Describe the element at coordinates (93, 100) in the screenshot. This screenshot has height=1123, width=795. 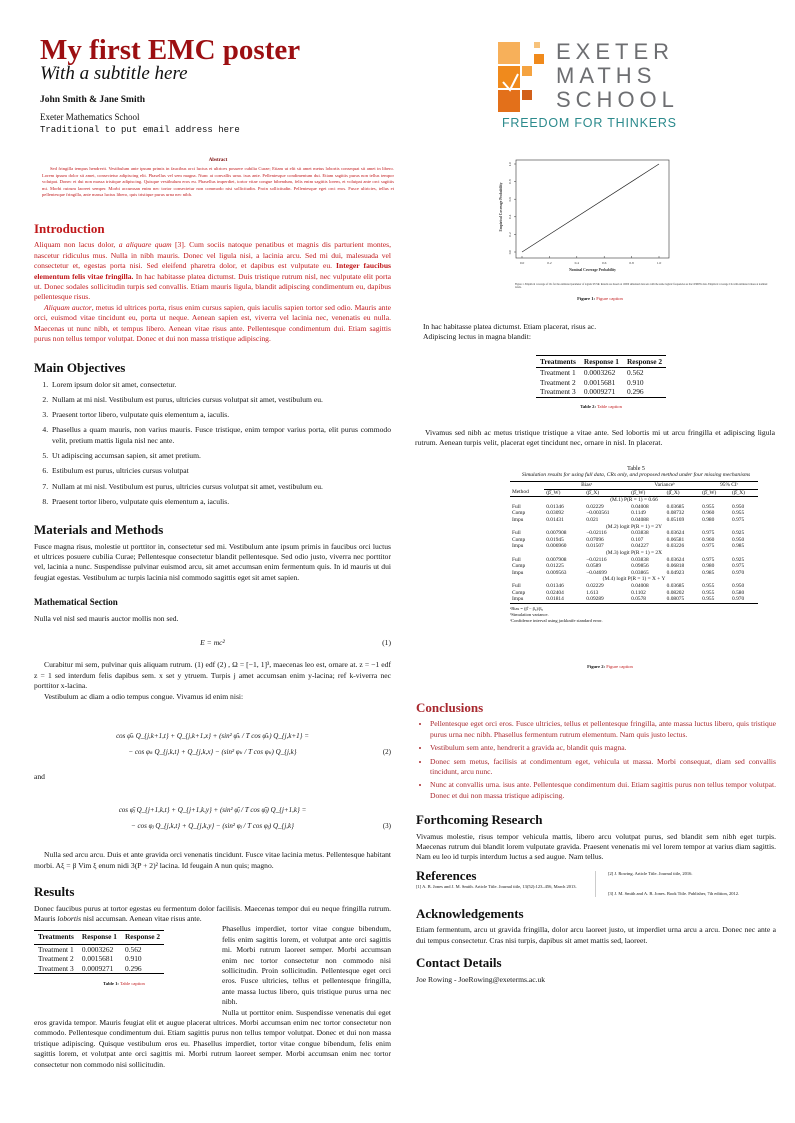
I see `authors: John Smith & Jane Smith` at that location.